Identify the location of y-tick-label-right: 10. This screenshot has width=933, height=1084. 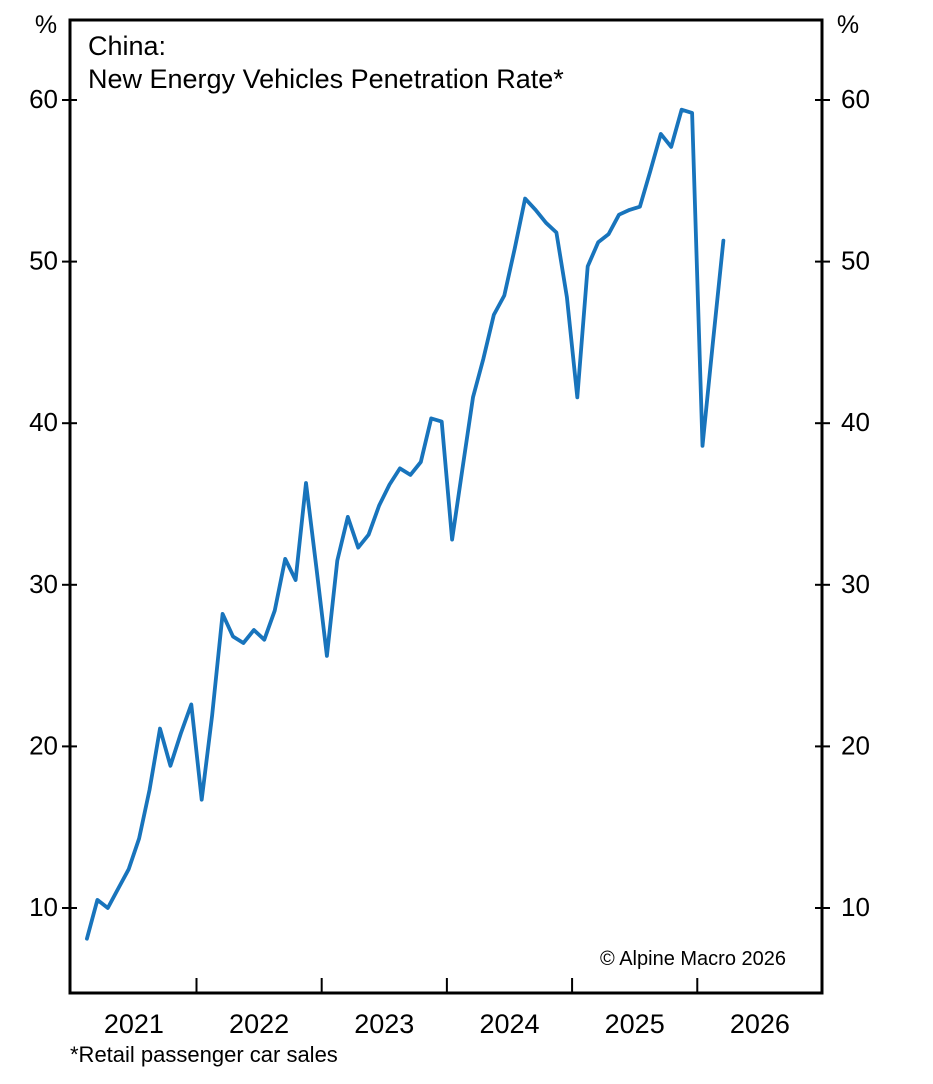
(855, 907).